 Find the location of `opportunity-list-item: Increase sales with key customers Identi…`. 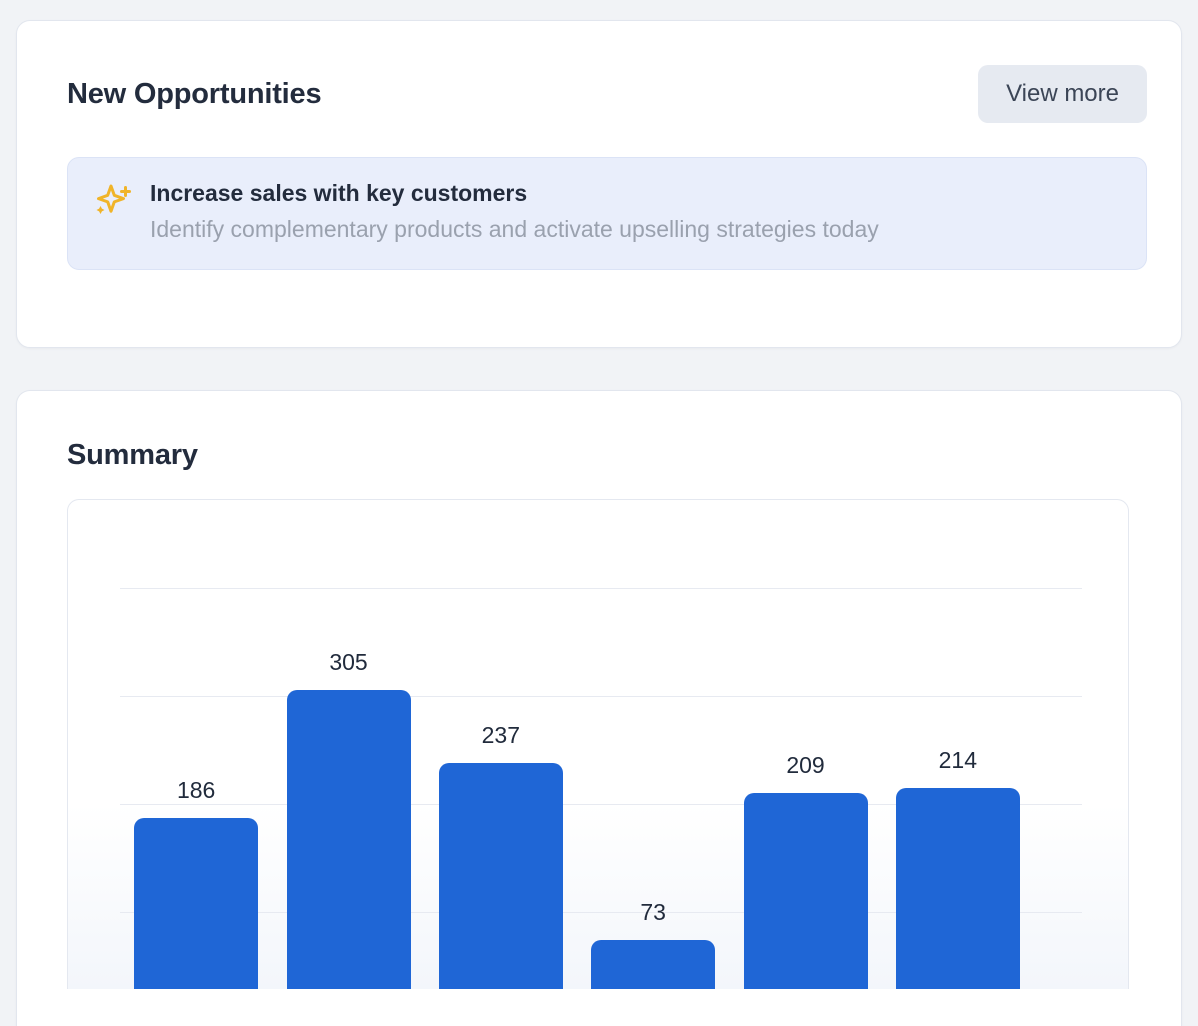

opportunity-list-item: Increase sales with key customers Identi… is located at coordinates (607, 214).